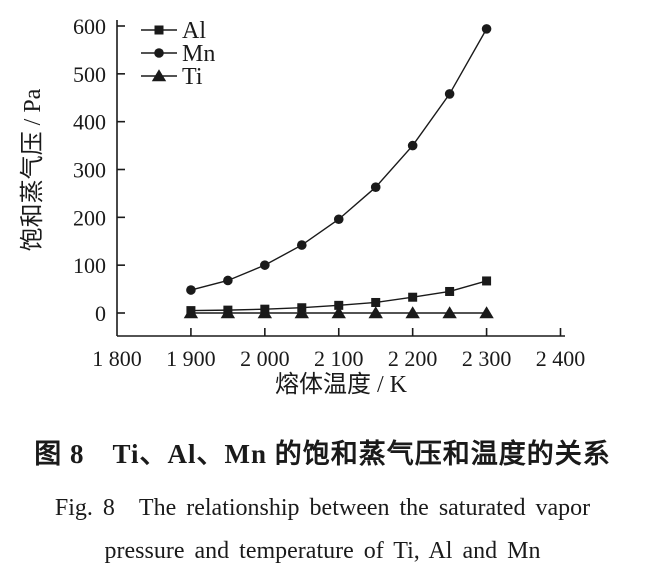 The height and width of the screenshot is (570, 645). I want to click on y-tick-label: 400, so click(89, 122).